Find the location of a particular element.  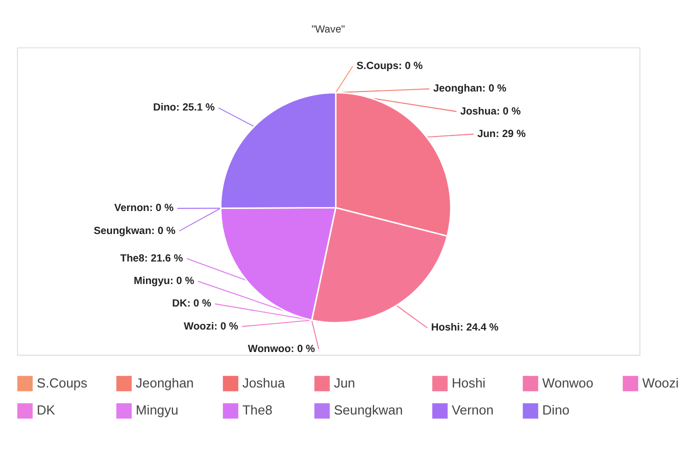

legend-label: The8 is located at coordinates (257, 410).